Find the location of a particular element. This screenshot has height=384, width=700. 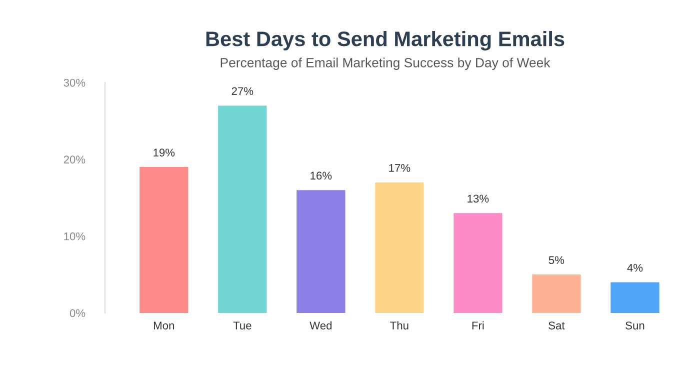

x-tick-label: Tue is located at coordinates (242, 326).